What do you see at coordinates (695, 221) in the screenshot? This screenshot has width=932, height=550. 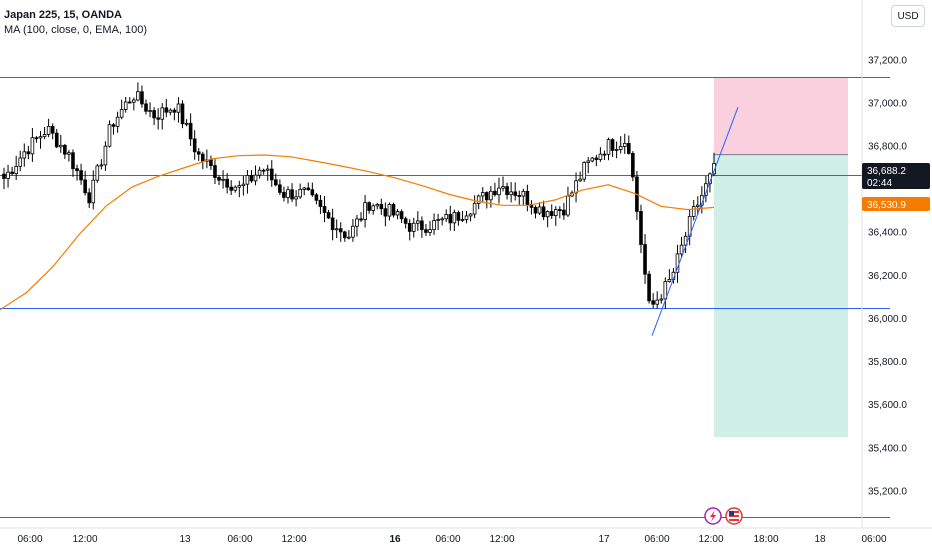 I see `trendline` at bounding box center [695, 221].